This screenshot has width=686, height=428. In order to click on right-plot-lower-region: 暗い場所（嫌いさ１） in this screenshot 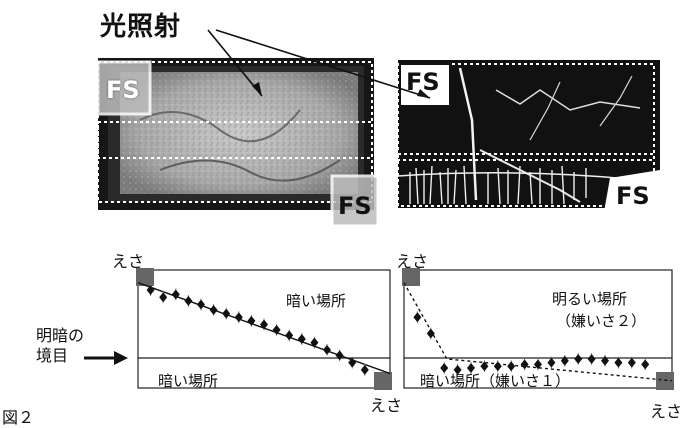, I will do `click(495, 381)`.